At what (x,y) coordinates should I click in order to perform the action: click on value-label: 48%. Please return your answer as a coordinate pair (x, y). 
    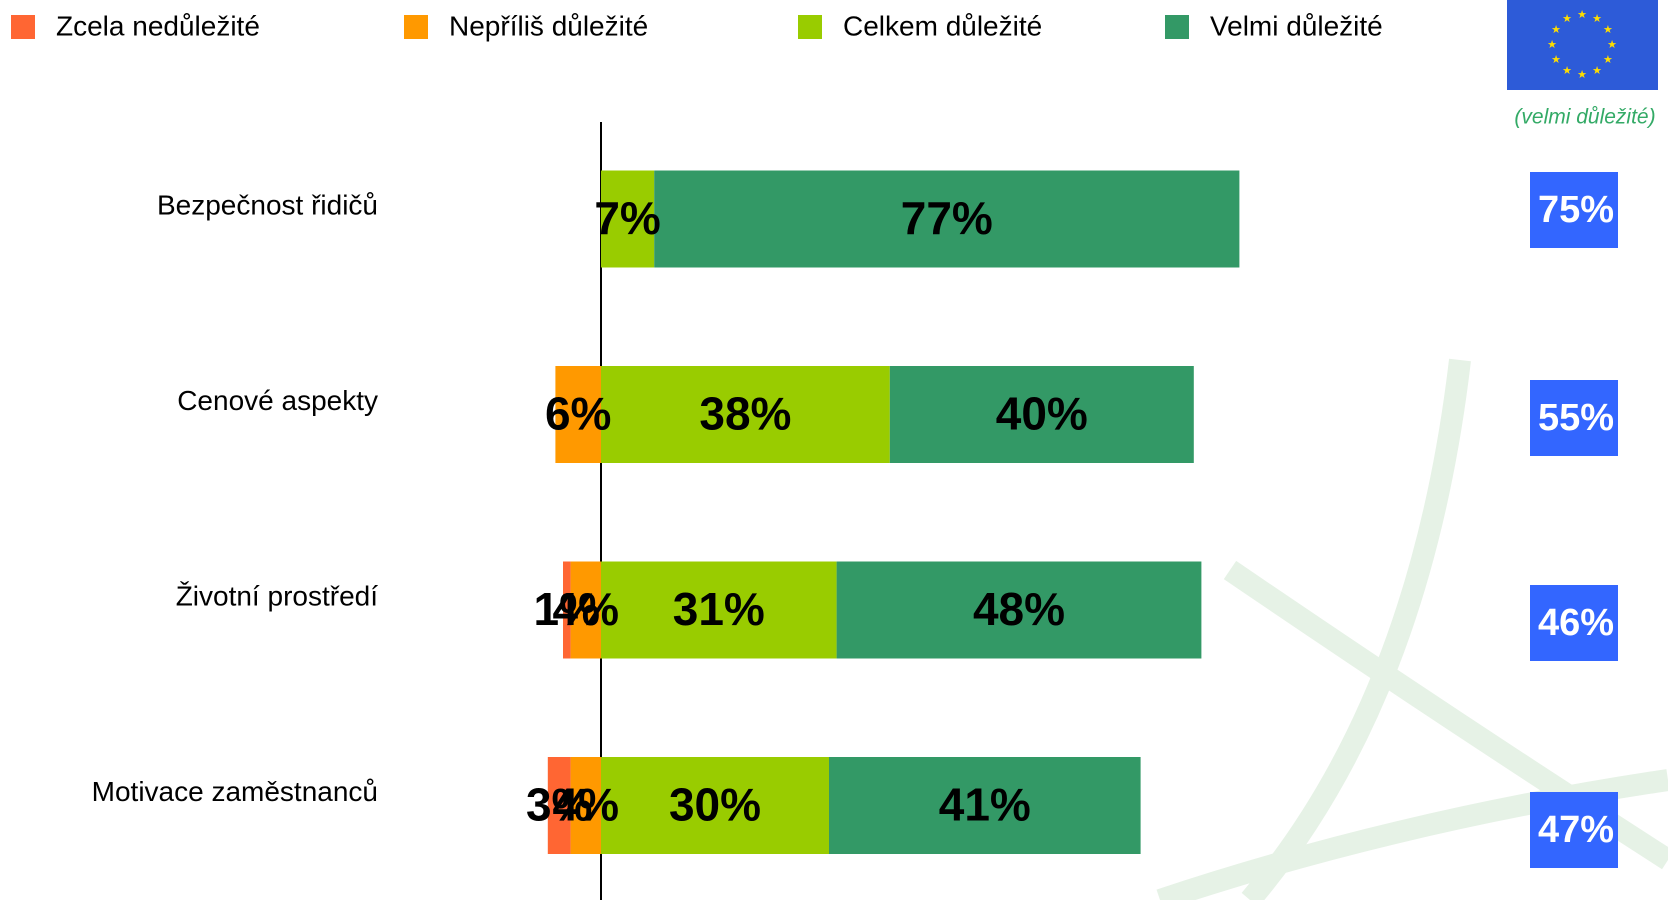
    Looking at the image, I should click on (1019, 609).